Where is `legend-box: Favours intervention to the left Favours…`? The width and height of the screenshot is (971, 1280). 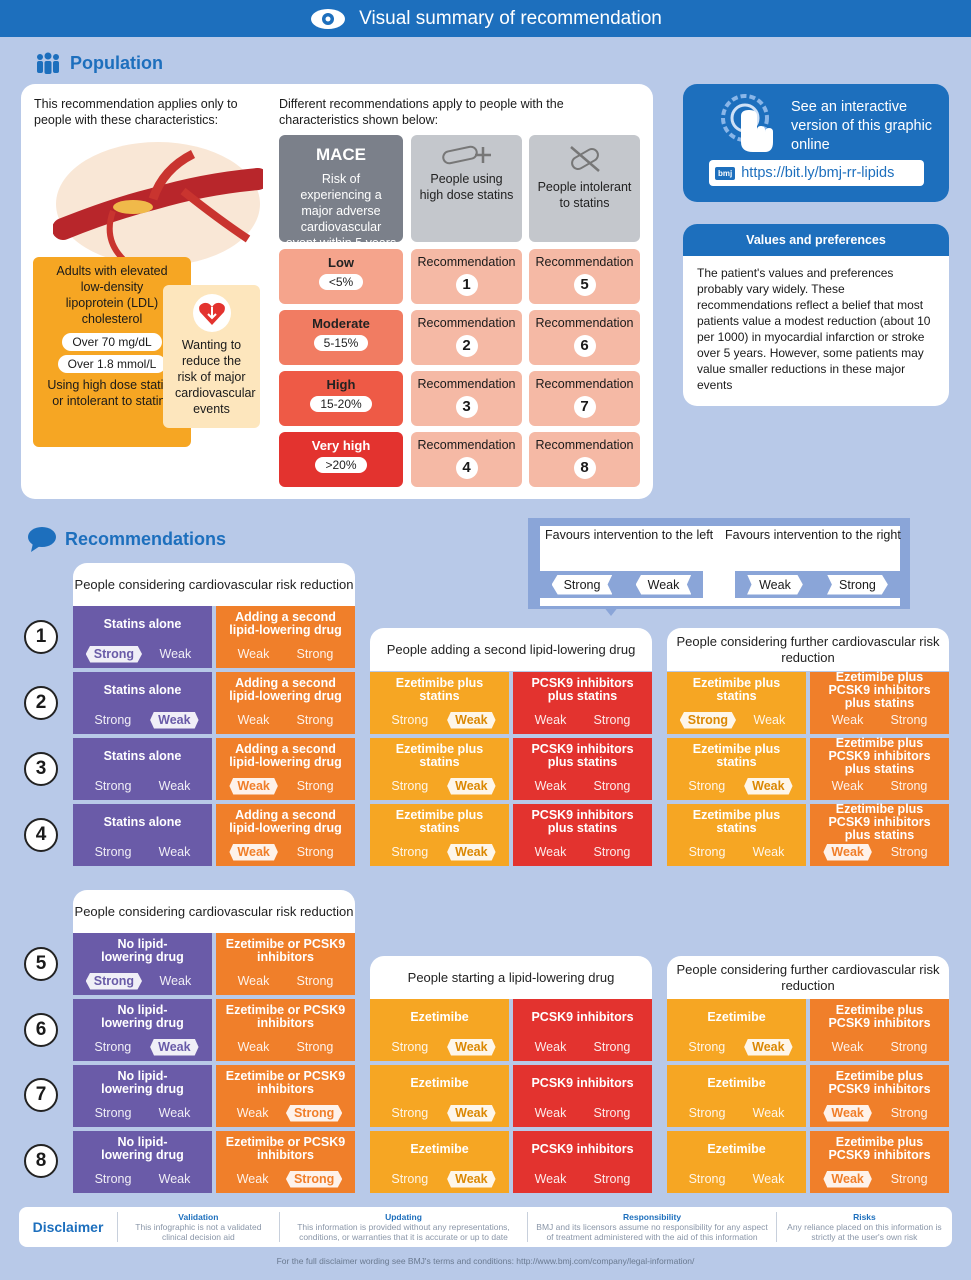 legend-box: Favours intervention to the left Favours… is located at coordinates (719, 567).